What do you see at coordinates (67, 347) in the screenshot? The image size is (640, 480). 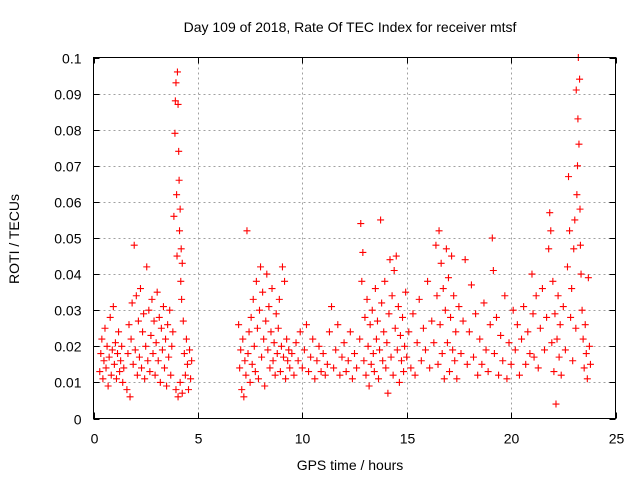 I see `y-tick-label: 0.02` at bounding box center [67, 347].